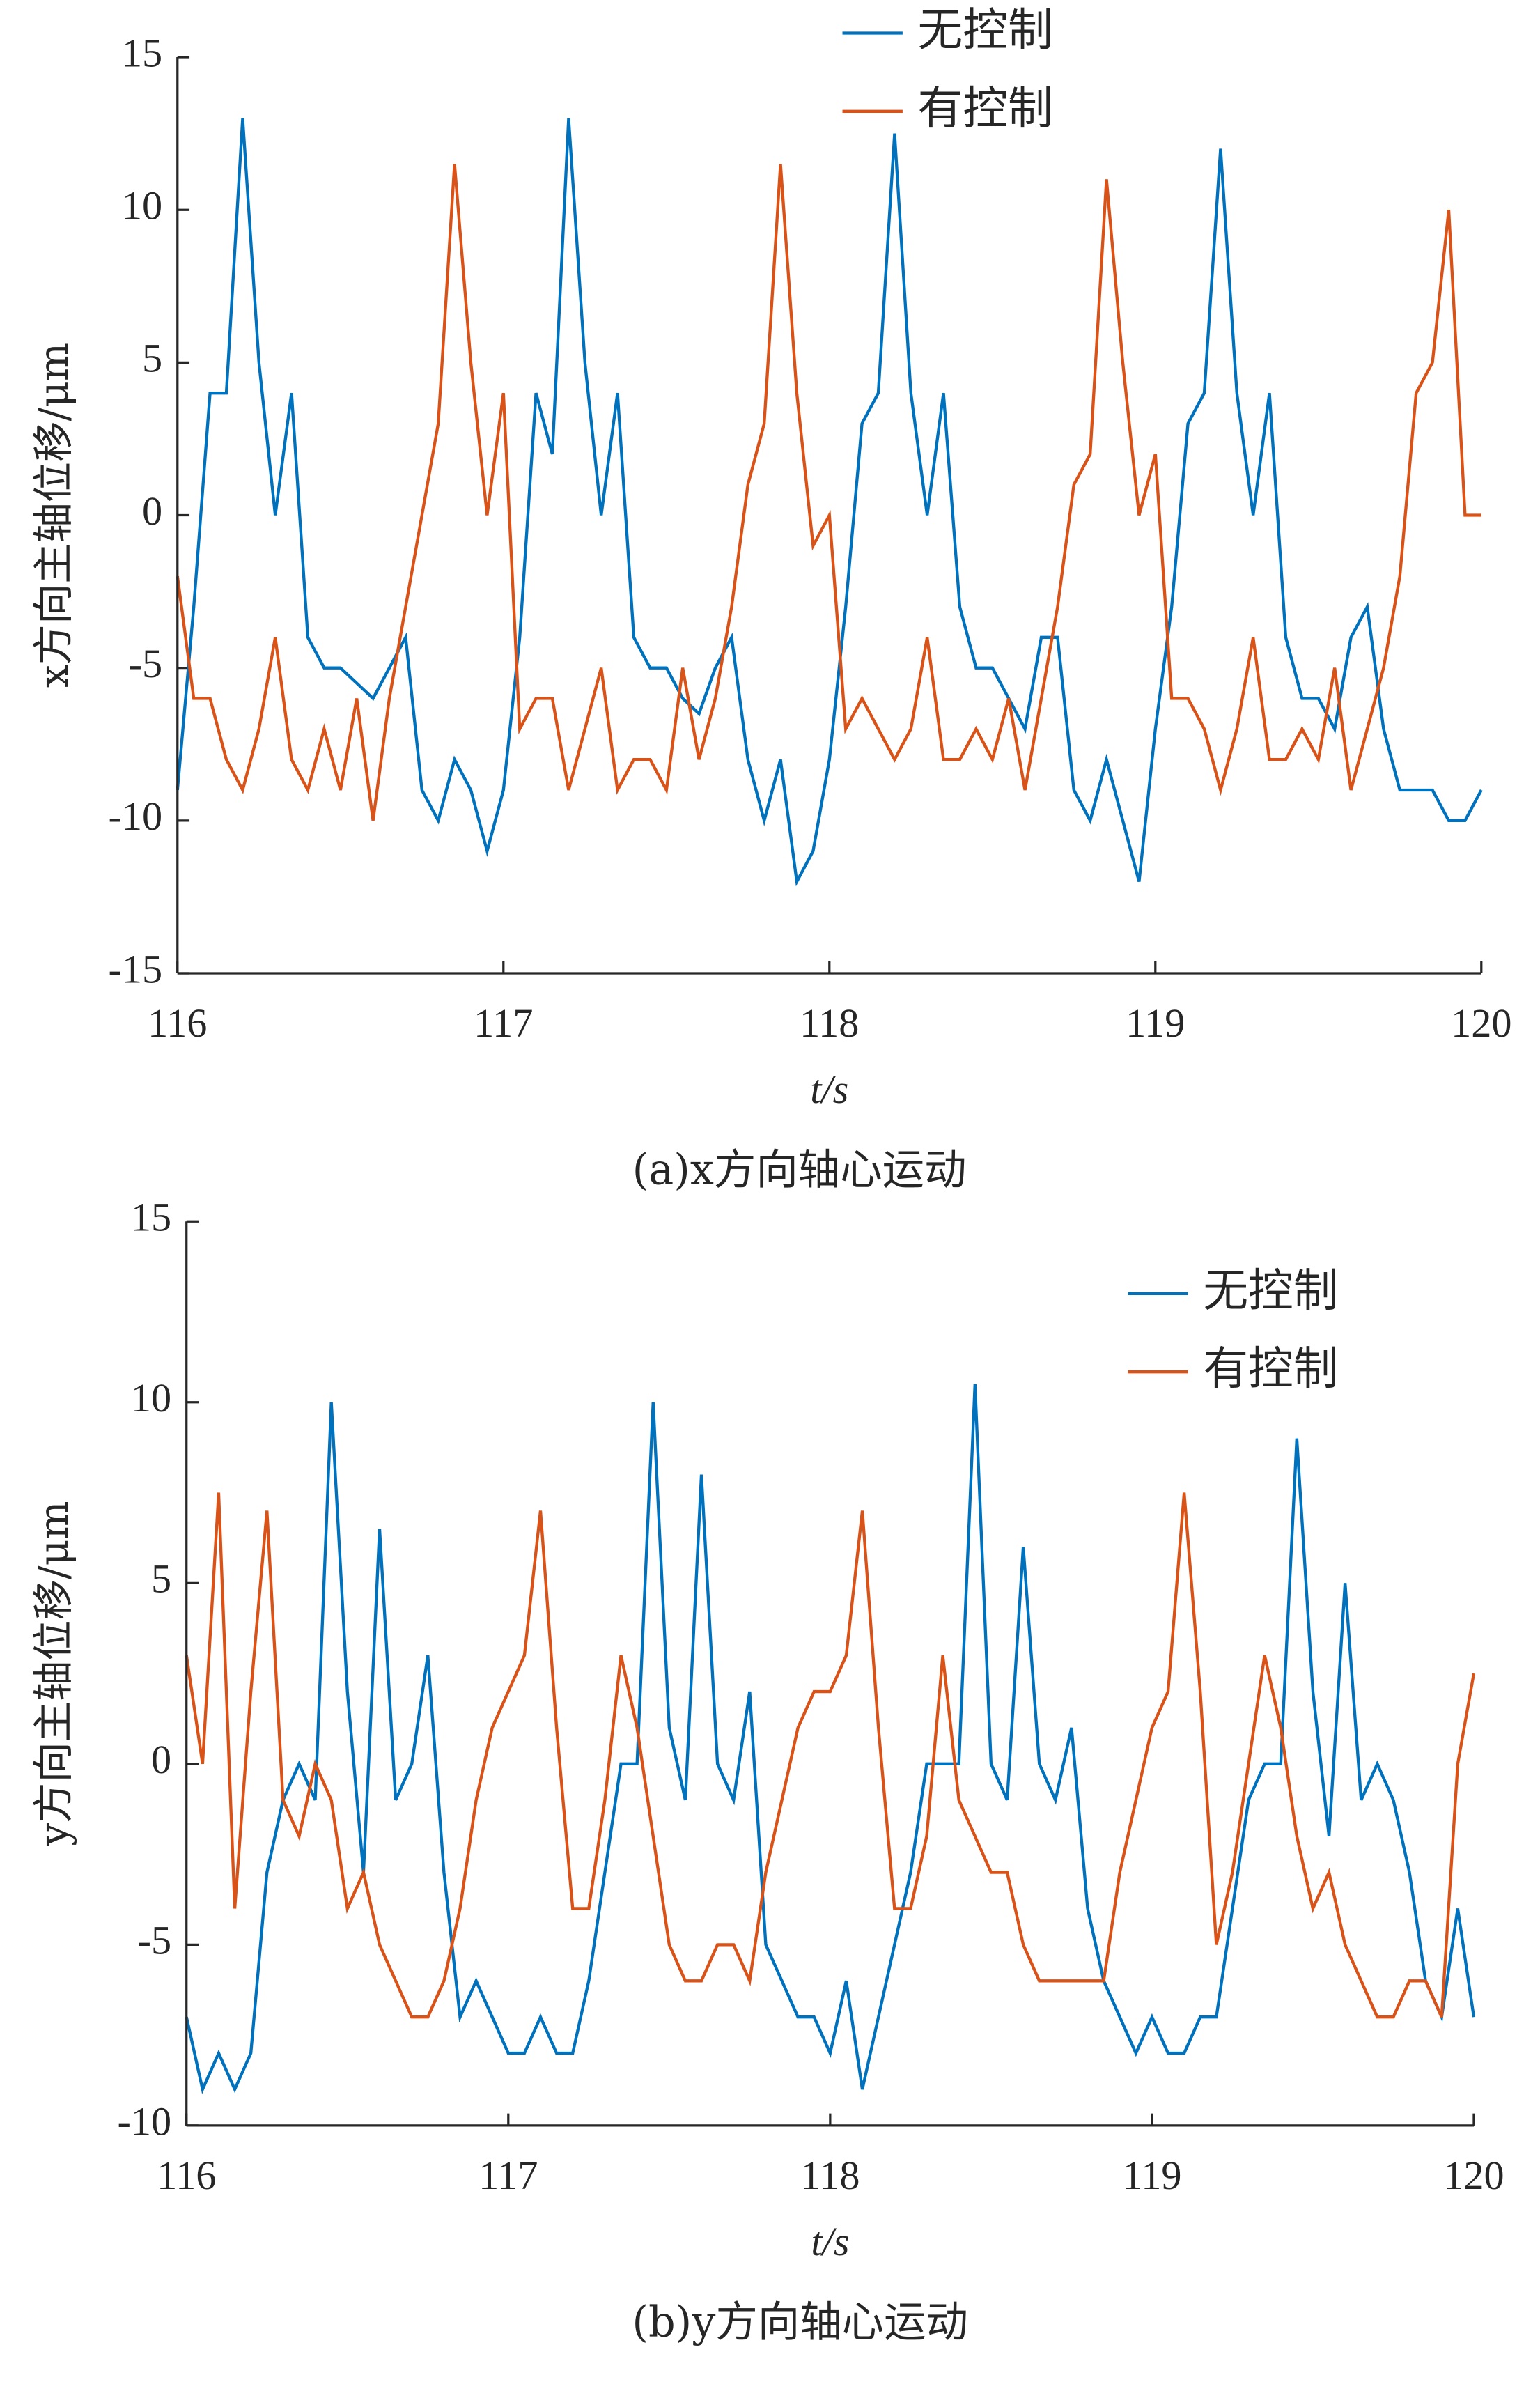 The image size is (1540, 2391). Describe the element at coordinates (800, 1170) in the screenshot. I see `caption: (a)x方向轴心运动` at that location.